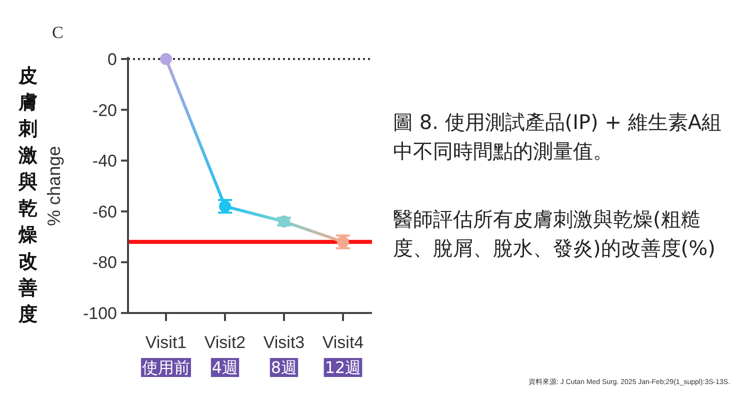 The width and height of the screenshot is (740, 416). What do you see at coordinates (99, 313) in the screenshot?
I see `y-tick-label: -100` at bounding box center [99, 313].